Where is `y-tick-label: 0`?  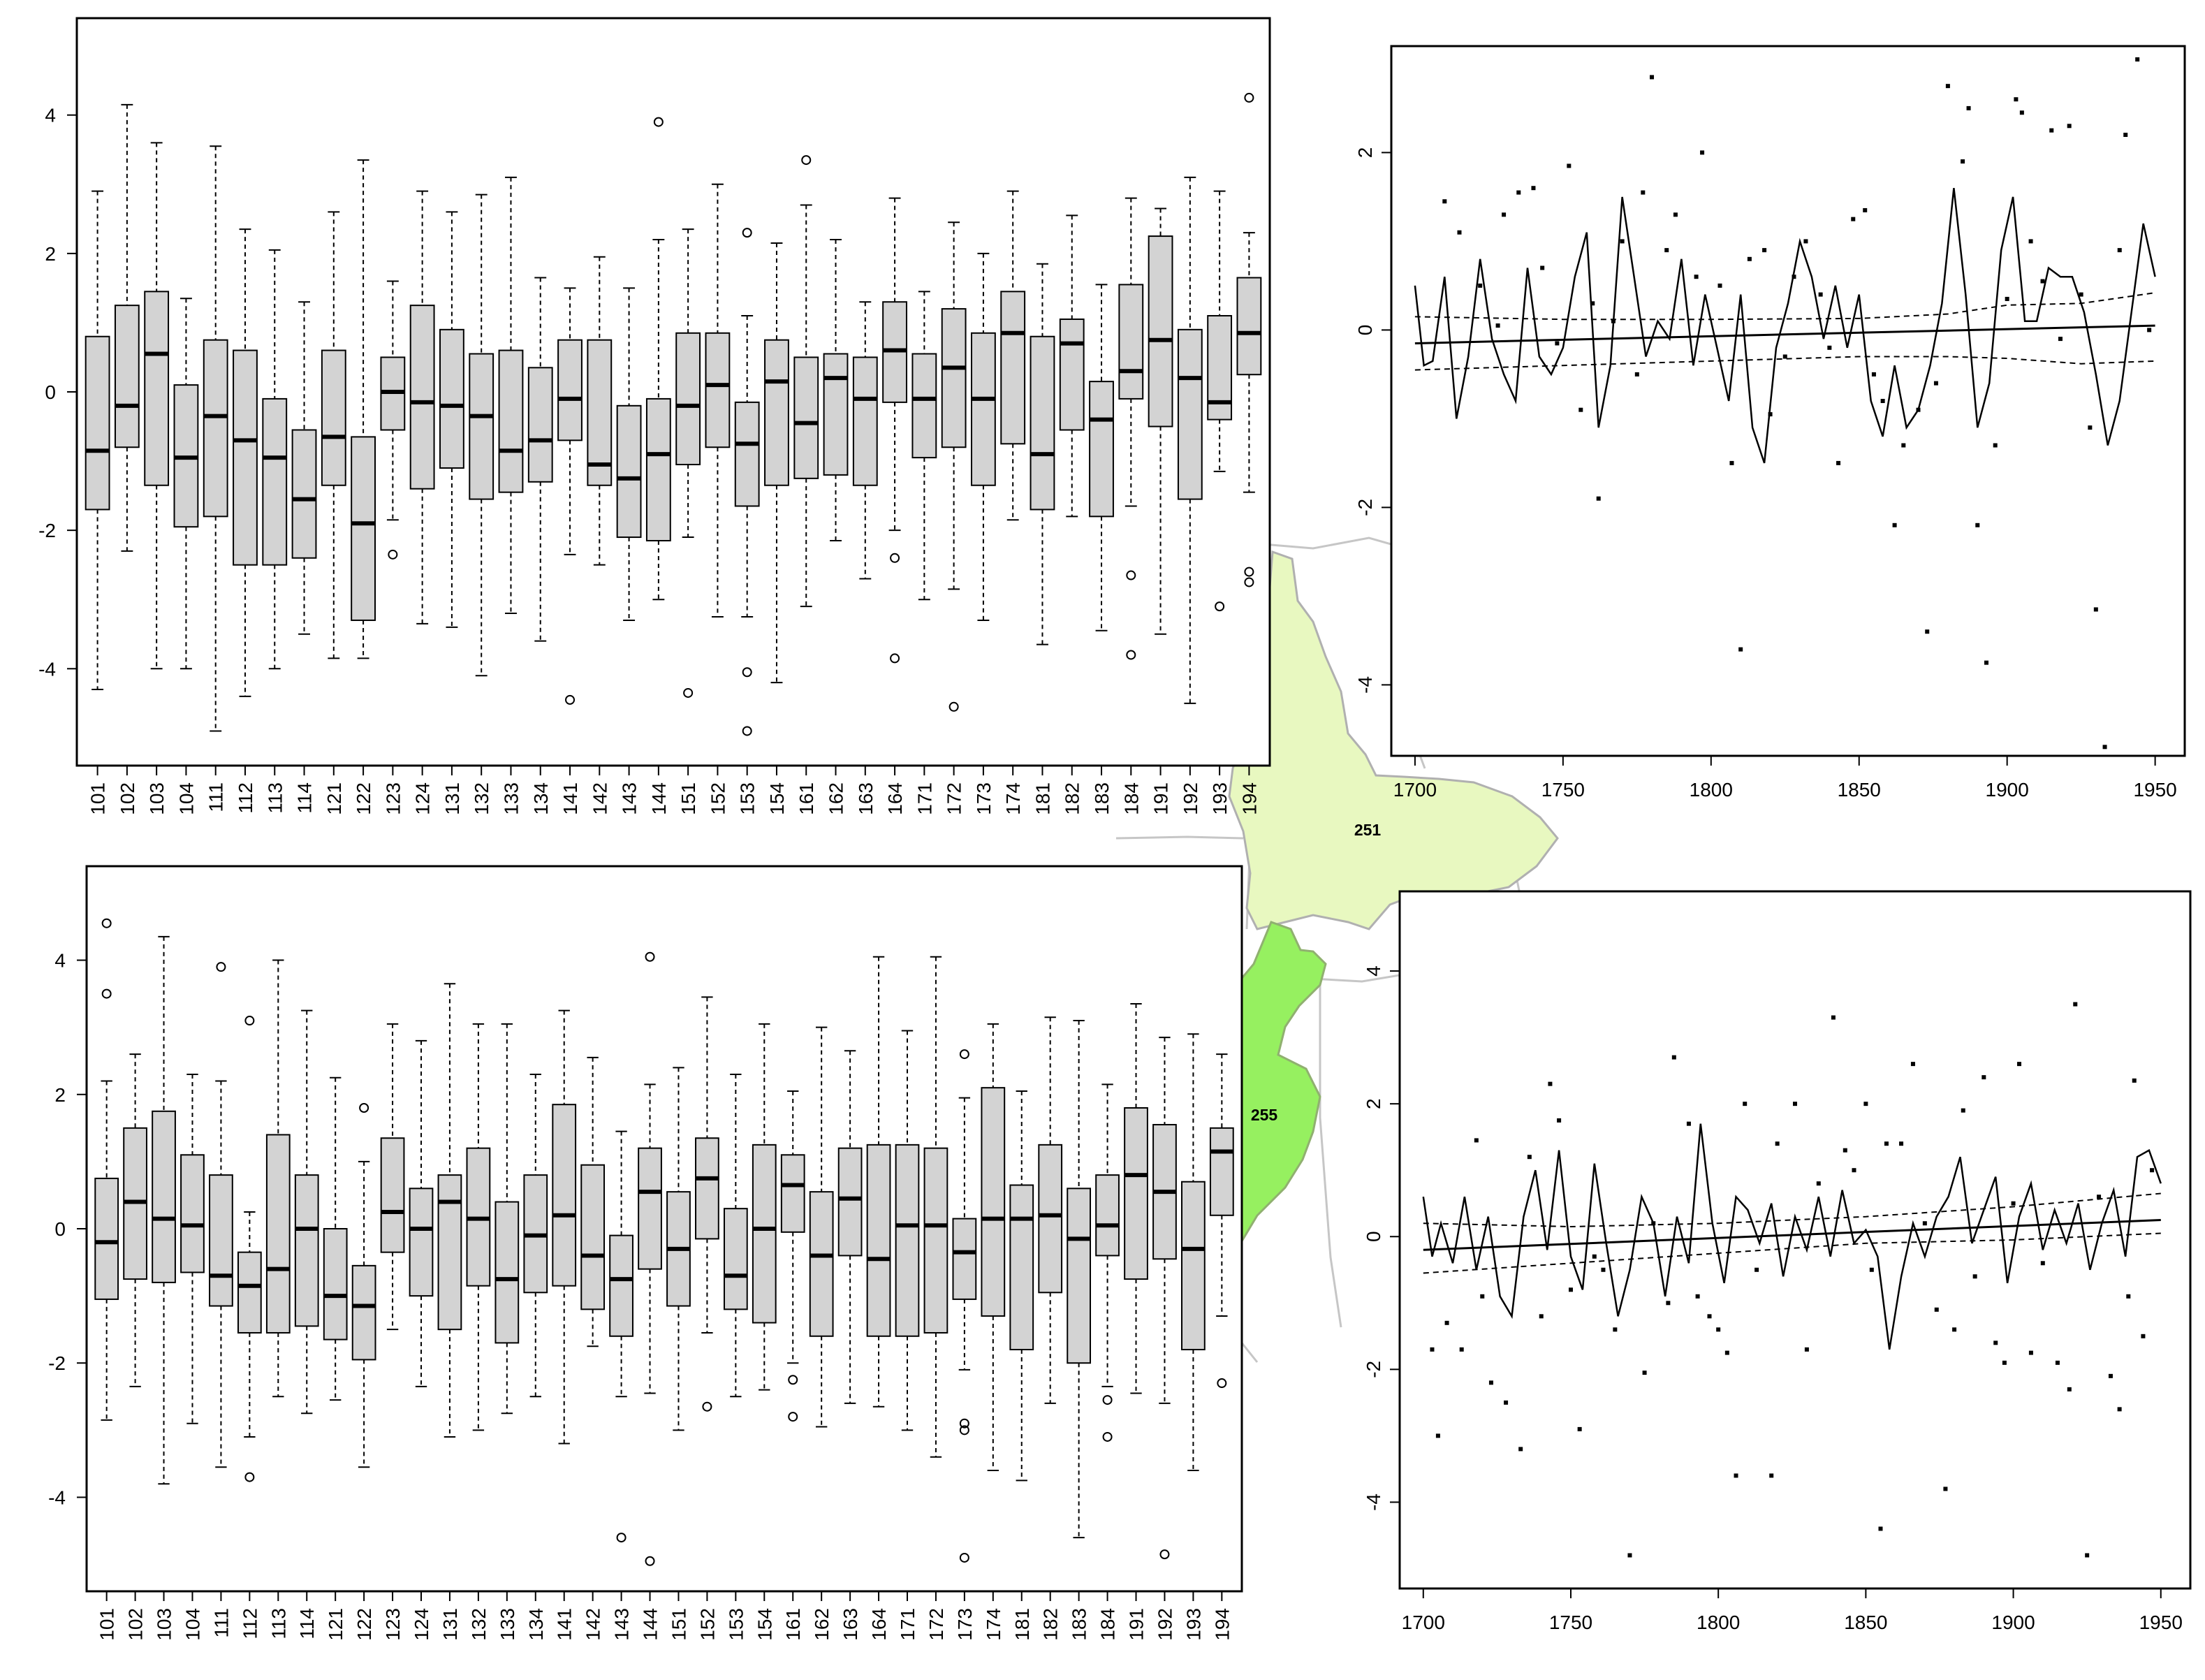
y-tick-label: 0 is located at coordinates (1373, 1236).